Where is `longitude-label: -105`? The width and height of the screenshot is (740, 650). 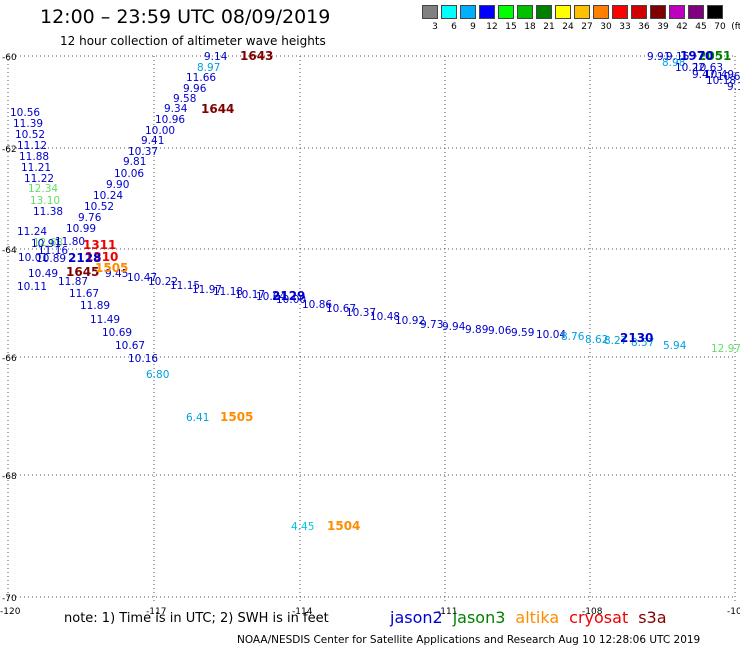 longitude-label: -105 is located at coordinates (733, 612).